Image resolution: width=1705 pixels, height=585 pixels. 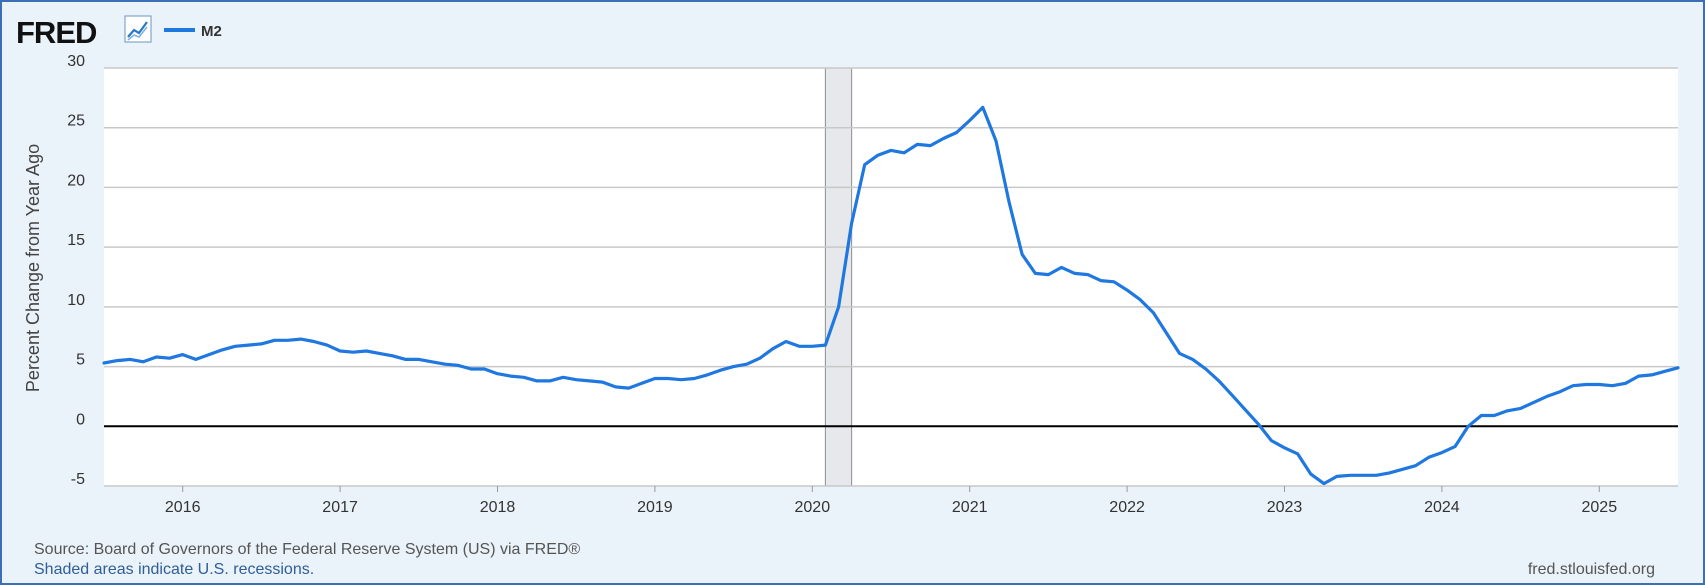 What do you see at coordinates (76, 180) in the screenshot?
I see `y-tick-label: 20` at bounding box center [76, 180].